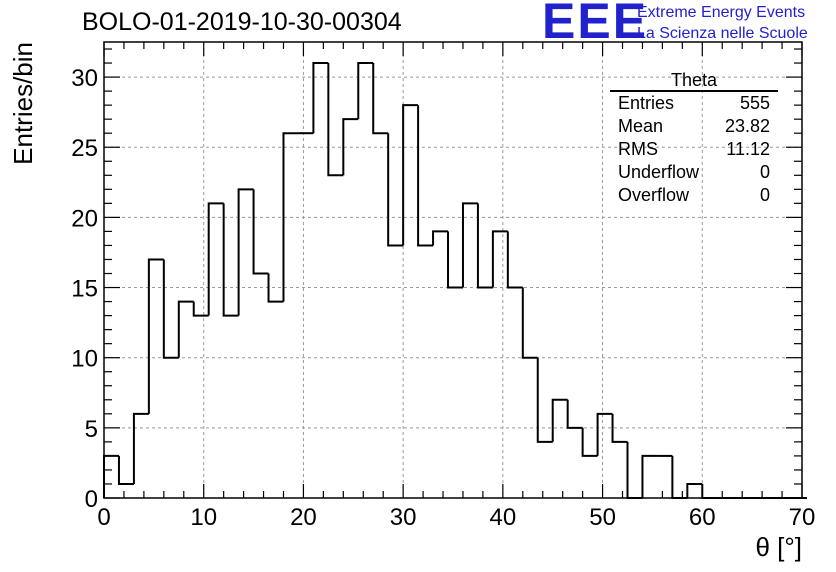 The width and height of the screenshot is (836, 572). What do you see at coordinates (84, 218) in the screenshot?
I see `y-tick-label: 20` at bounding box center [84, 218].